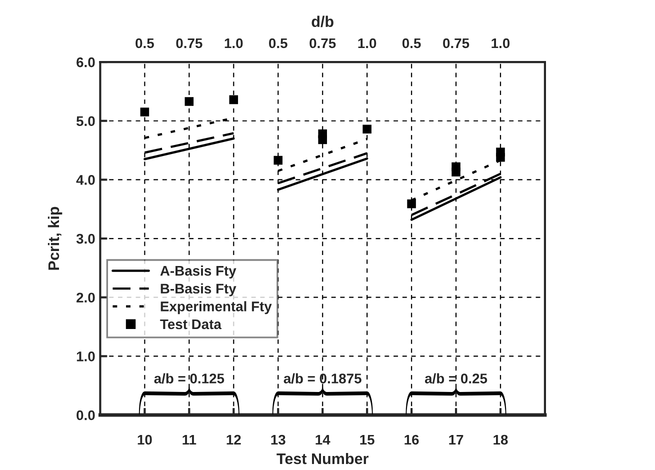  Describe the element at coordinates (323, 22) in the screenshot. I see `x2-axis-title: d/b` at that location.